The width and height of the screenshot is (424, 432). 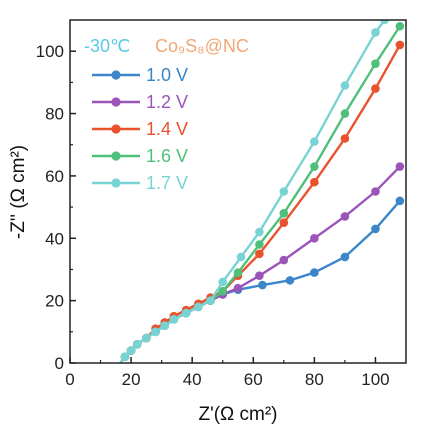 What do you see at coordinates (167, 156) in the screenshot?
I see `legend-label: 1.6 V` at bounding box center [167, 156].